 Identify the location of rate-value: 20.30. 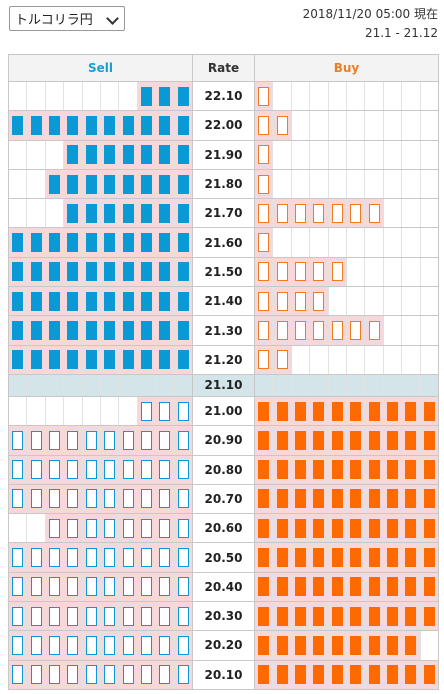
(223, 616).